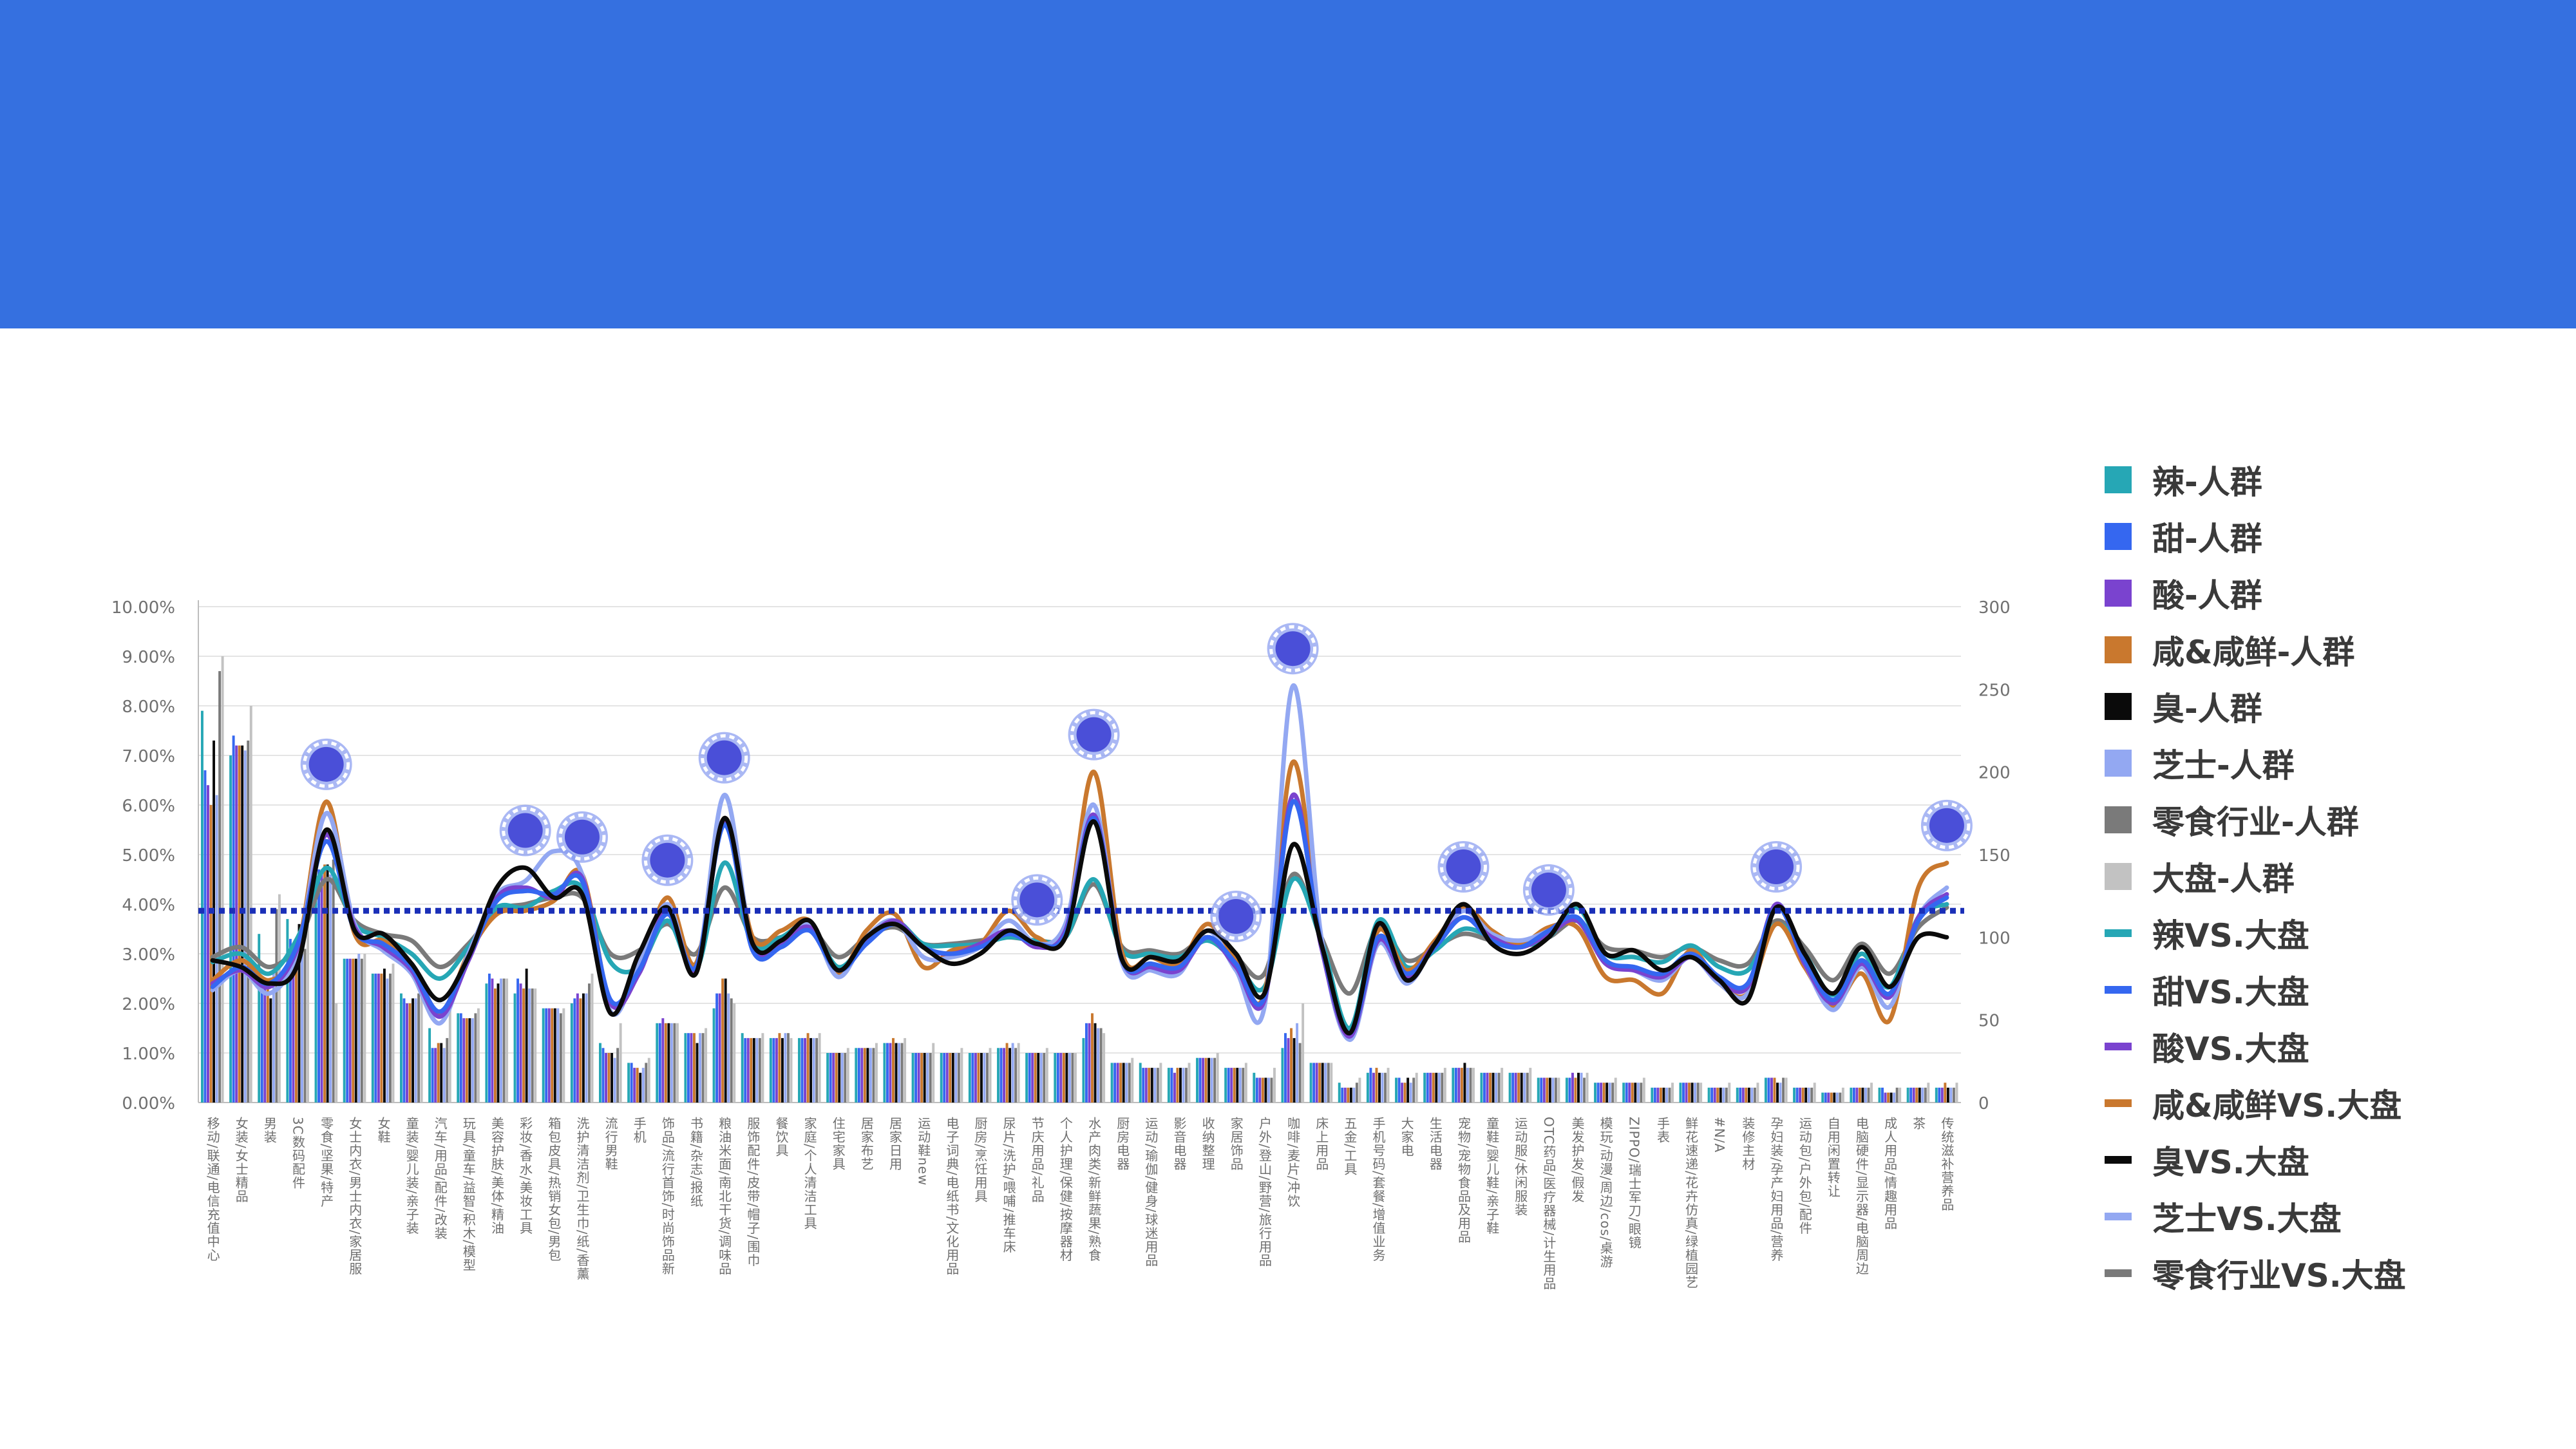  I want to click on left-tick-label: 10.00%, so click(143, 608).